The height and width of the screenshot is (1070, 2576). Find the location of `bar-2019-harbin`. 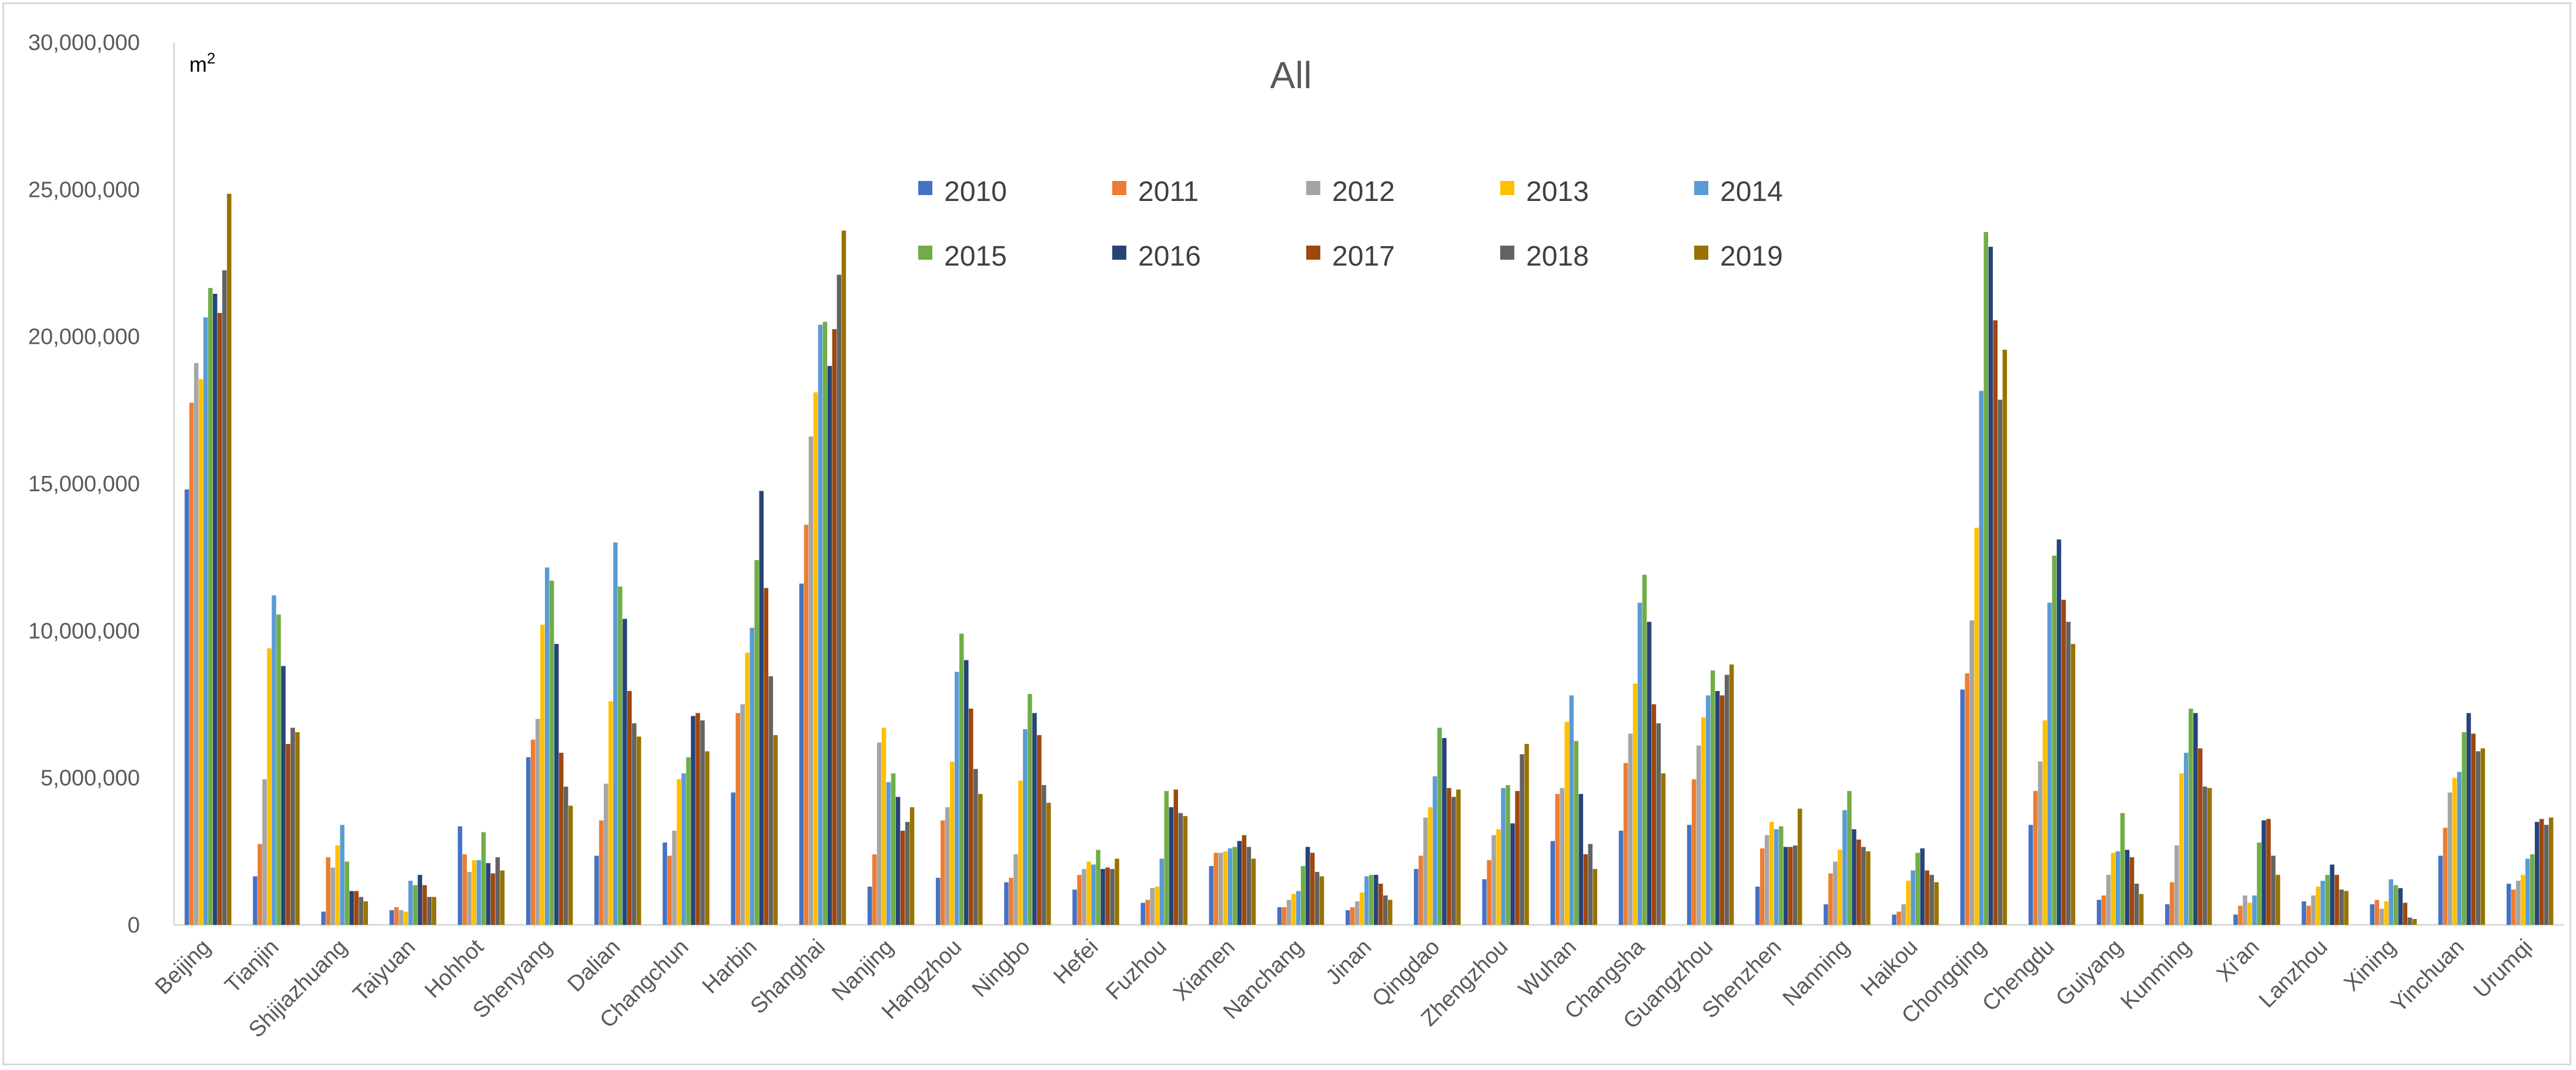

bar-2019-harbin is located at coordinates (775, 830).